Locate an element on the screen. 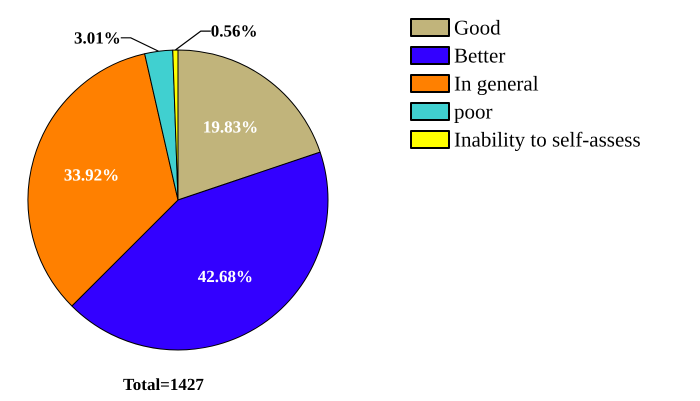 This screenshot has height=401, width=700. data-label: 3.01% is located at coordinates (97, 38).